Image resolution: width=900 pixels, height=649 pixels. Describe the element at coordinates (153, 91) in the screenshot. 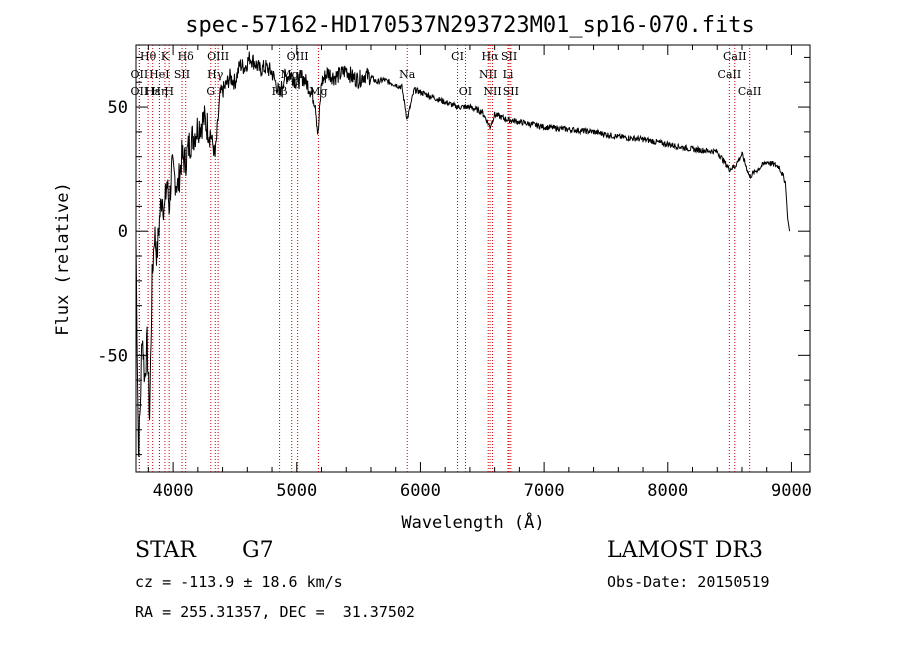

I see `line-label: Hε` at that location.